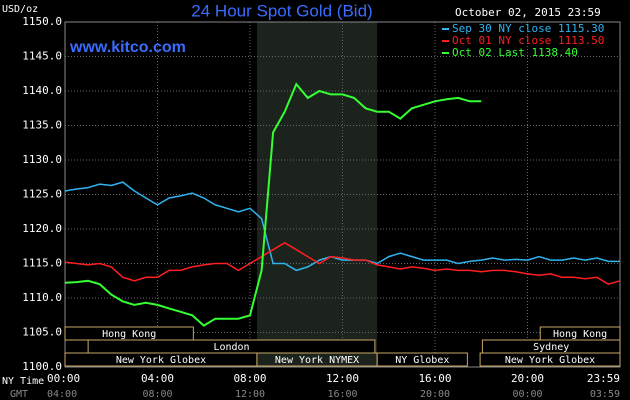  Describe the element at coordinates (19, 394) in the screenshot. I see `x2-axis-label: GMT` at that location.